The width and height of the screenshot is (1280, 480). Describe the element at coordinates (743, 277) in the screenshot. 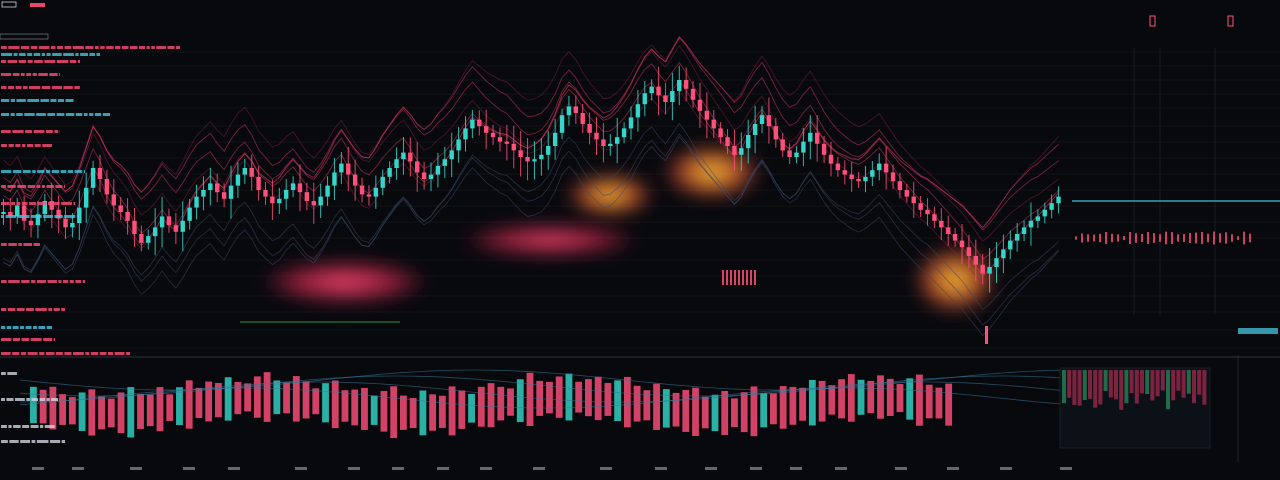

I see `volume-spike` at that location.